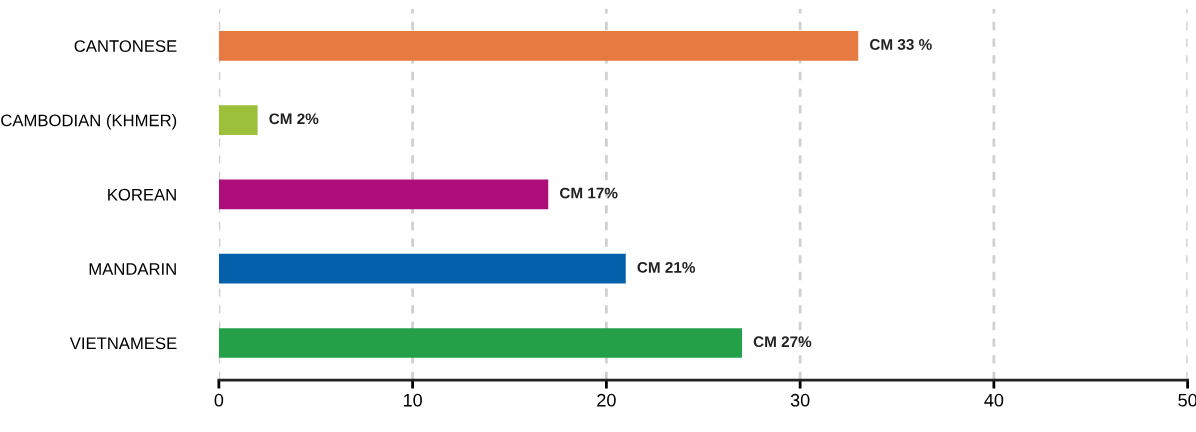  Describe the element at coordinates (588, 193) in the screenshot. I see `data-label: CM 17%` at that location.